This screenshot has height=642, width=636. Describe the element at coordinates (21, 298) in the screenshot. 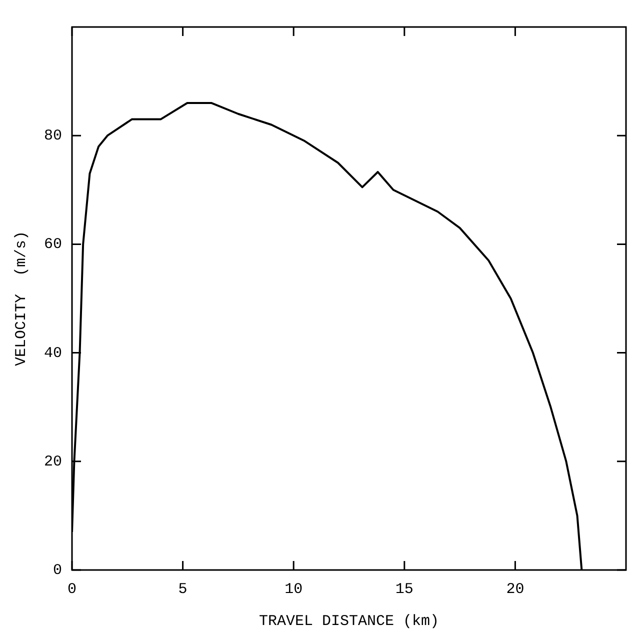

I see `y-axis-title: VELOCITY (m/s)` at that location.